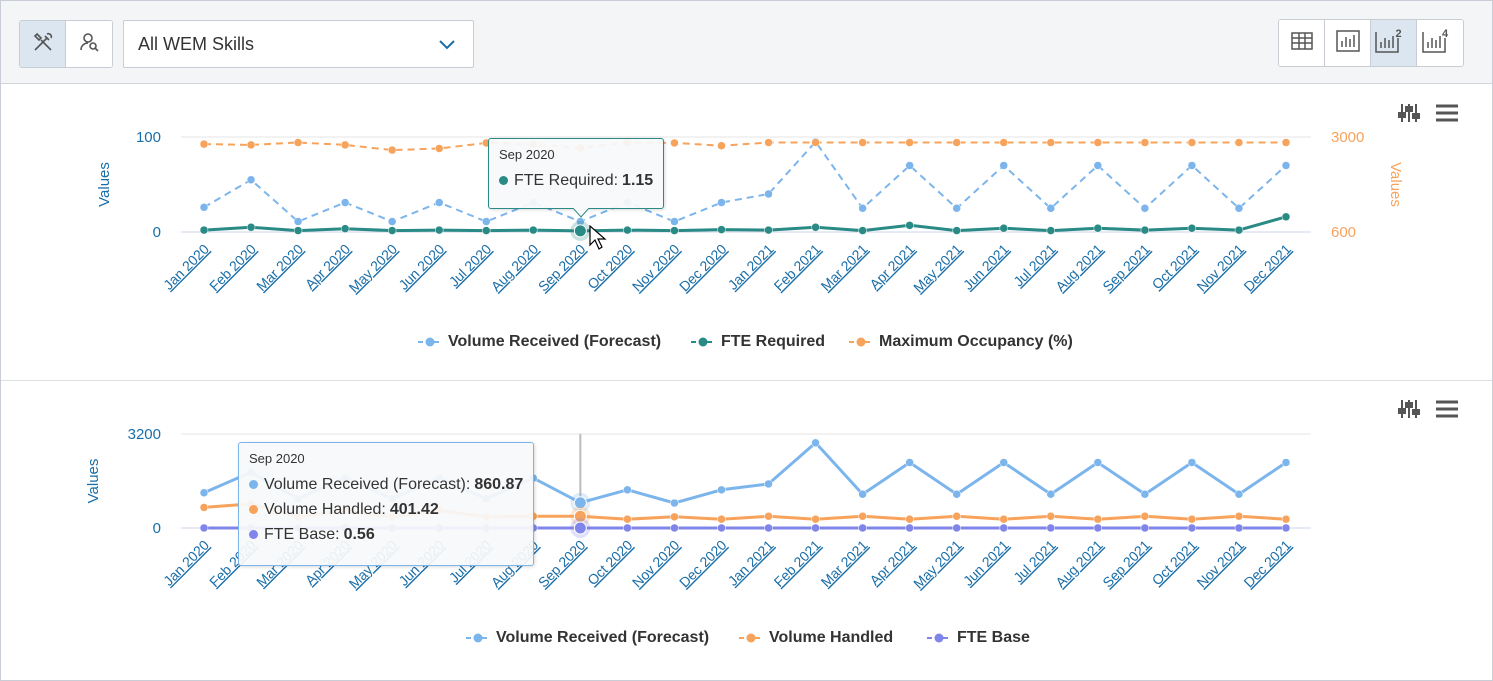 The height and width of the screenshot is (681, 1493). Describe the element at coordinates (816, 638) in the screenshot. I see `legend-item-volume-handled: Volume Handled` at that location.